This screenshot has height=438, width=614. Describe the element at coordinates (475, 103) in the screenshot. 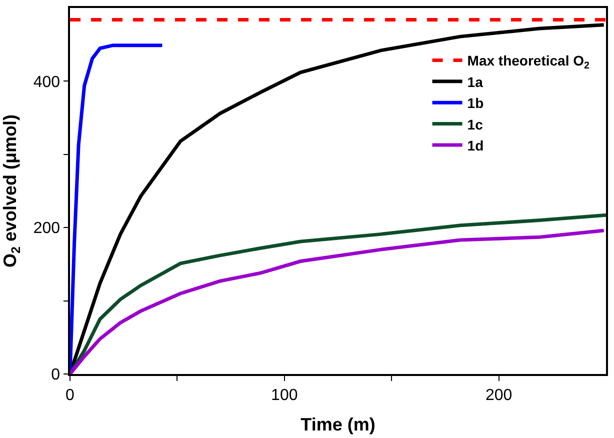

I see `legend-label: 1b` at that location.